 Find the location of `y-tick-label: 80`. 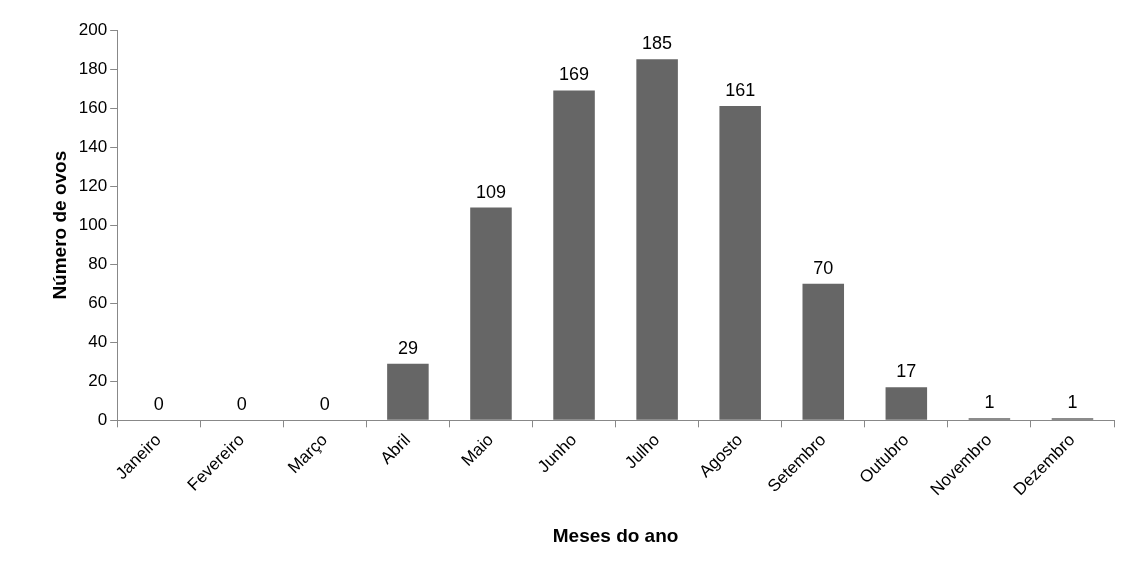

y-tick-label: 80 is located at coordinates (98, 263).